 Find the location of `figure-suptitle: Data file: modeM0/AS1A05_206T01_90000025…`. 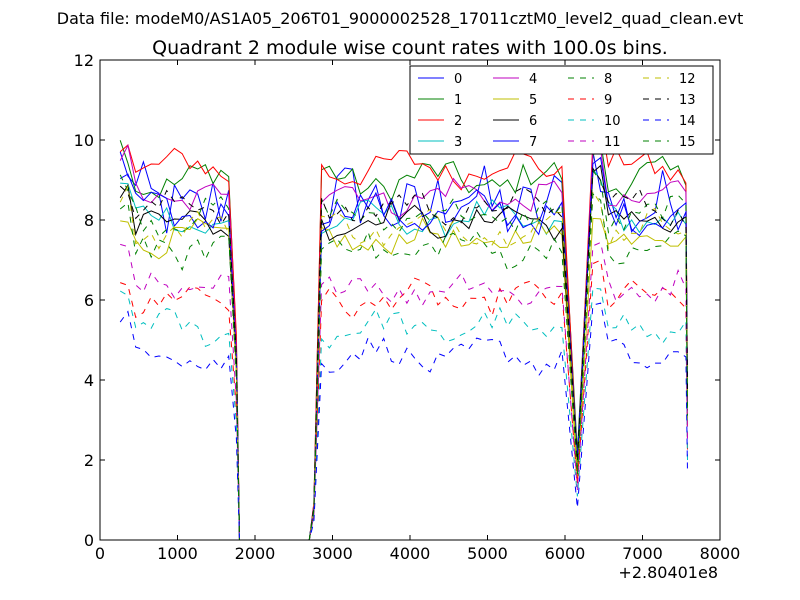

figure-suptitle: Data file: modeM0/AS1A05_206T01_90000025… is located at coordinates (400, 19).